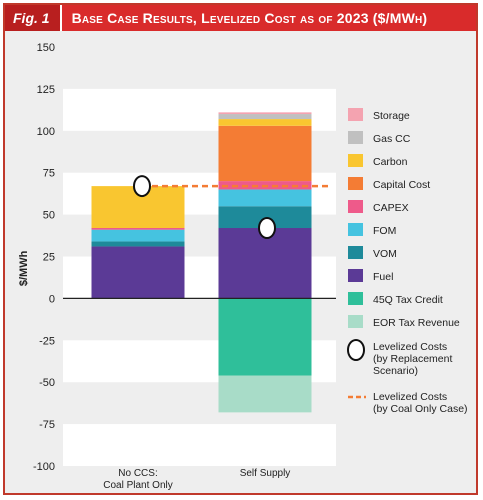 This screenshot has width=483, height=500. What do you see at coordinates (384, 231) in the screenshot?
I see `legend-label: FOM` at bounding box center [384, 231].